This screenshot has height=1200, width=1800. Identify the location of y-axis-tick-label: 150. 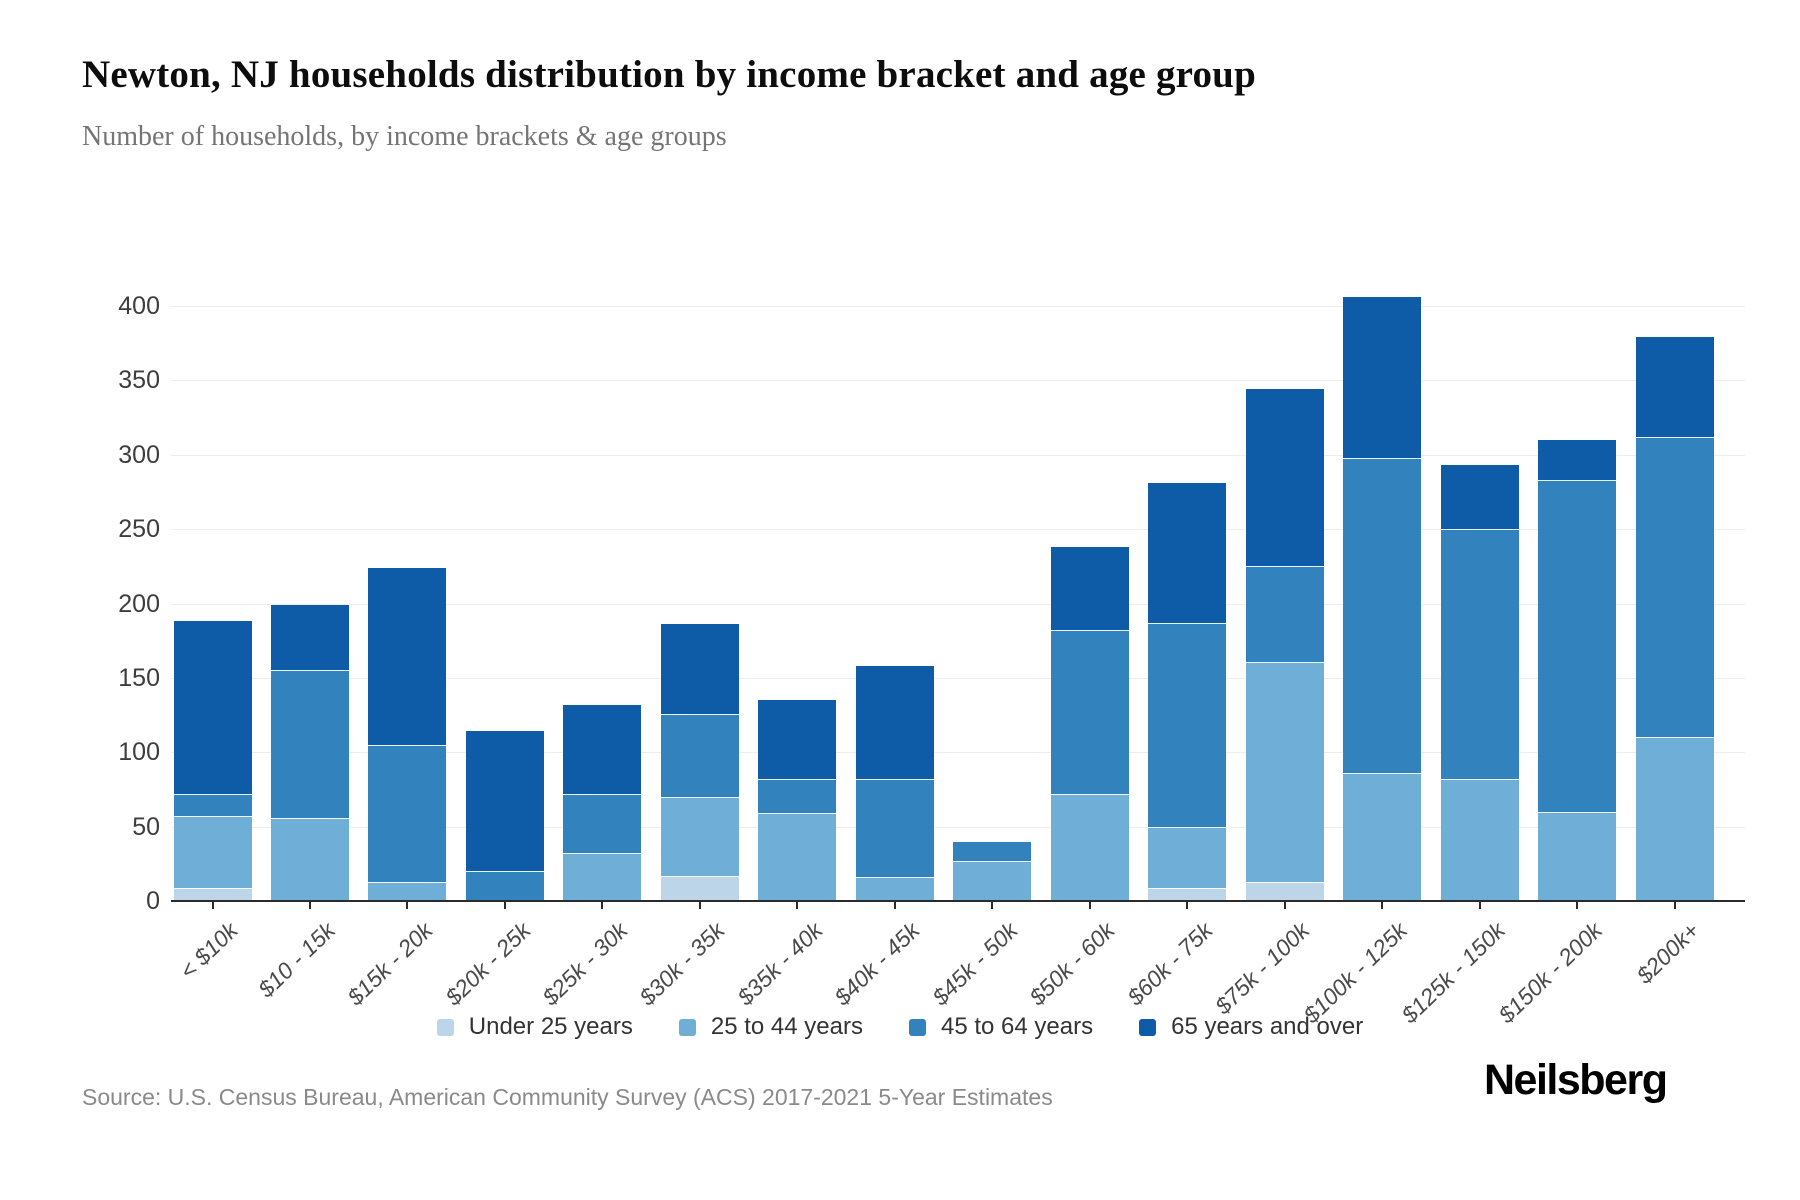
(139, 678).